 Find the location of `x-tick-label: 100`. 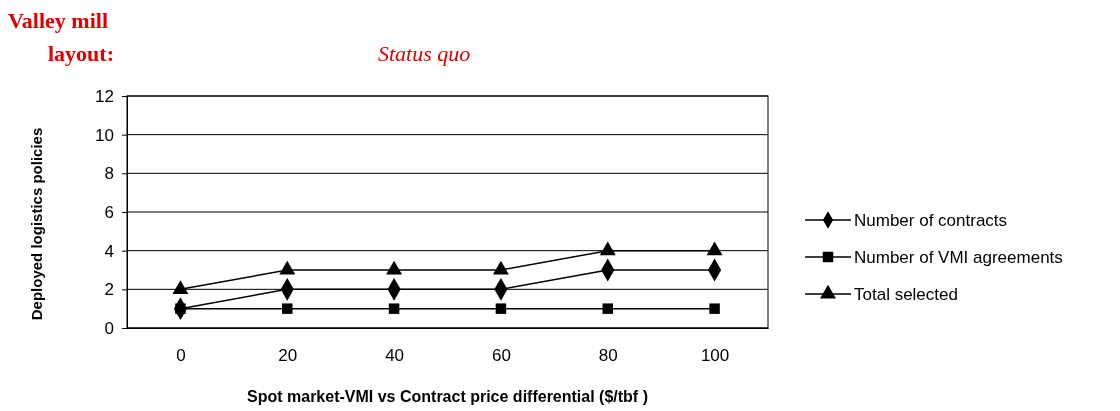

x-tick-label: 100 is located at coordinates (715, 356).